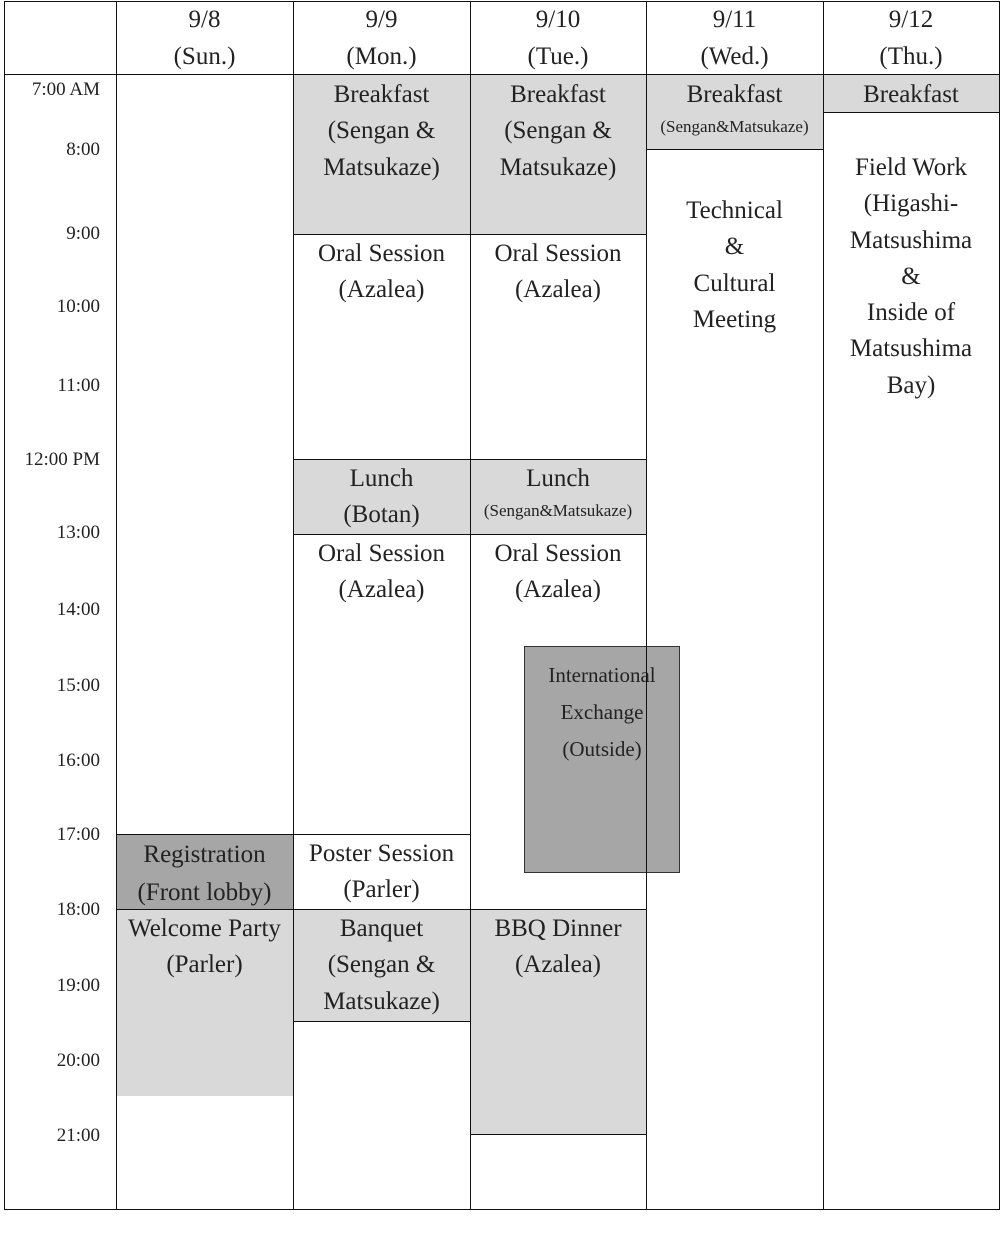 The height and width of the screenshot is (1247, 1004). Describe the element at coordinates (78, 306) in the screenshot. I see `time-label: 10:00` at that location.